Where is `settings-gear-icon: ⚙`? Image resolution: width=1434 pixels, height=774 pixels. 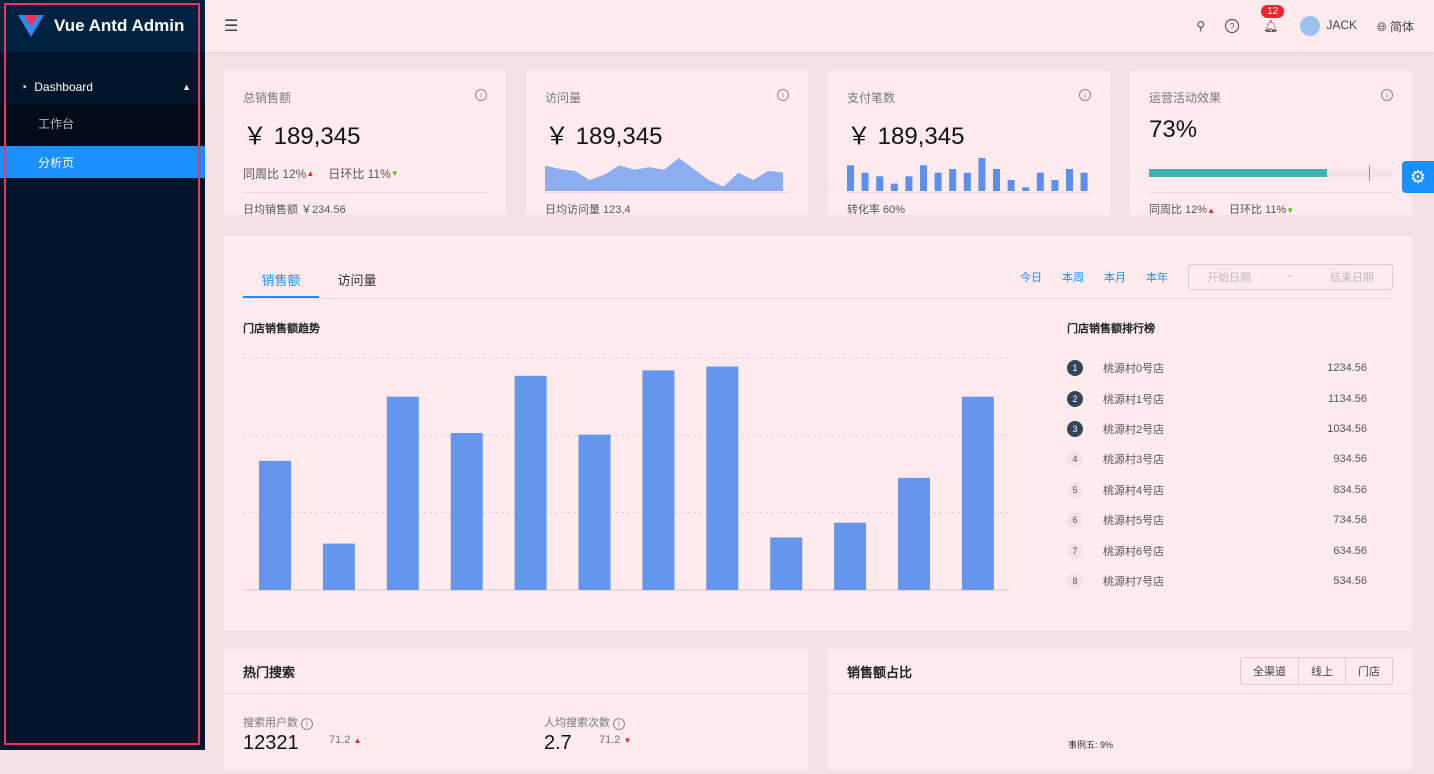 settings-gear-icon: ⚙ is located at coordinates (1418, 177).